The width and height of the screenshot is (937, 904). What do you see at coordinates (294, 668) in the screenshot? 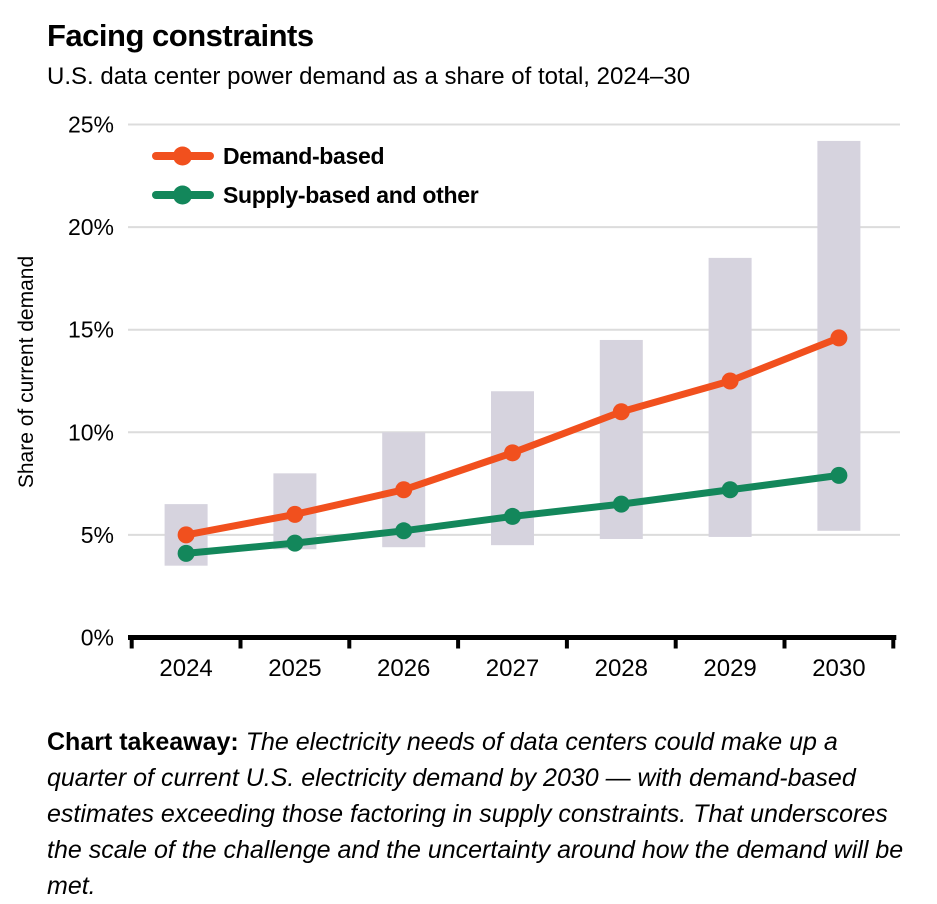
I see `x-tick-label: 2025` at bounding box center [294, 668].